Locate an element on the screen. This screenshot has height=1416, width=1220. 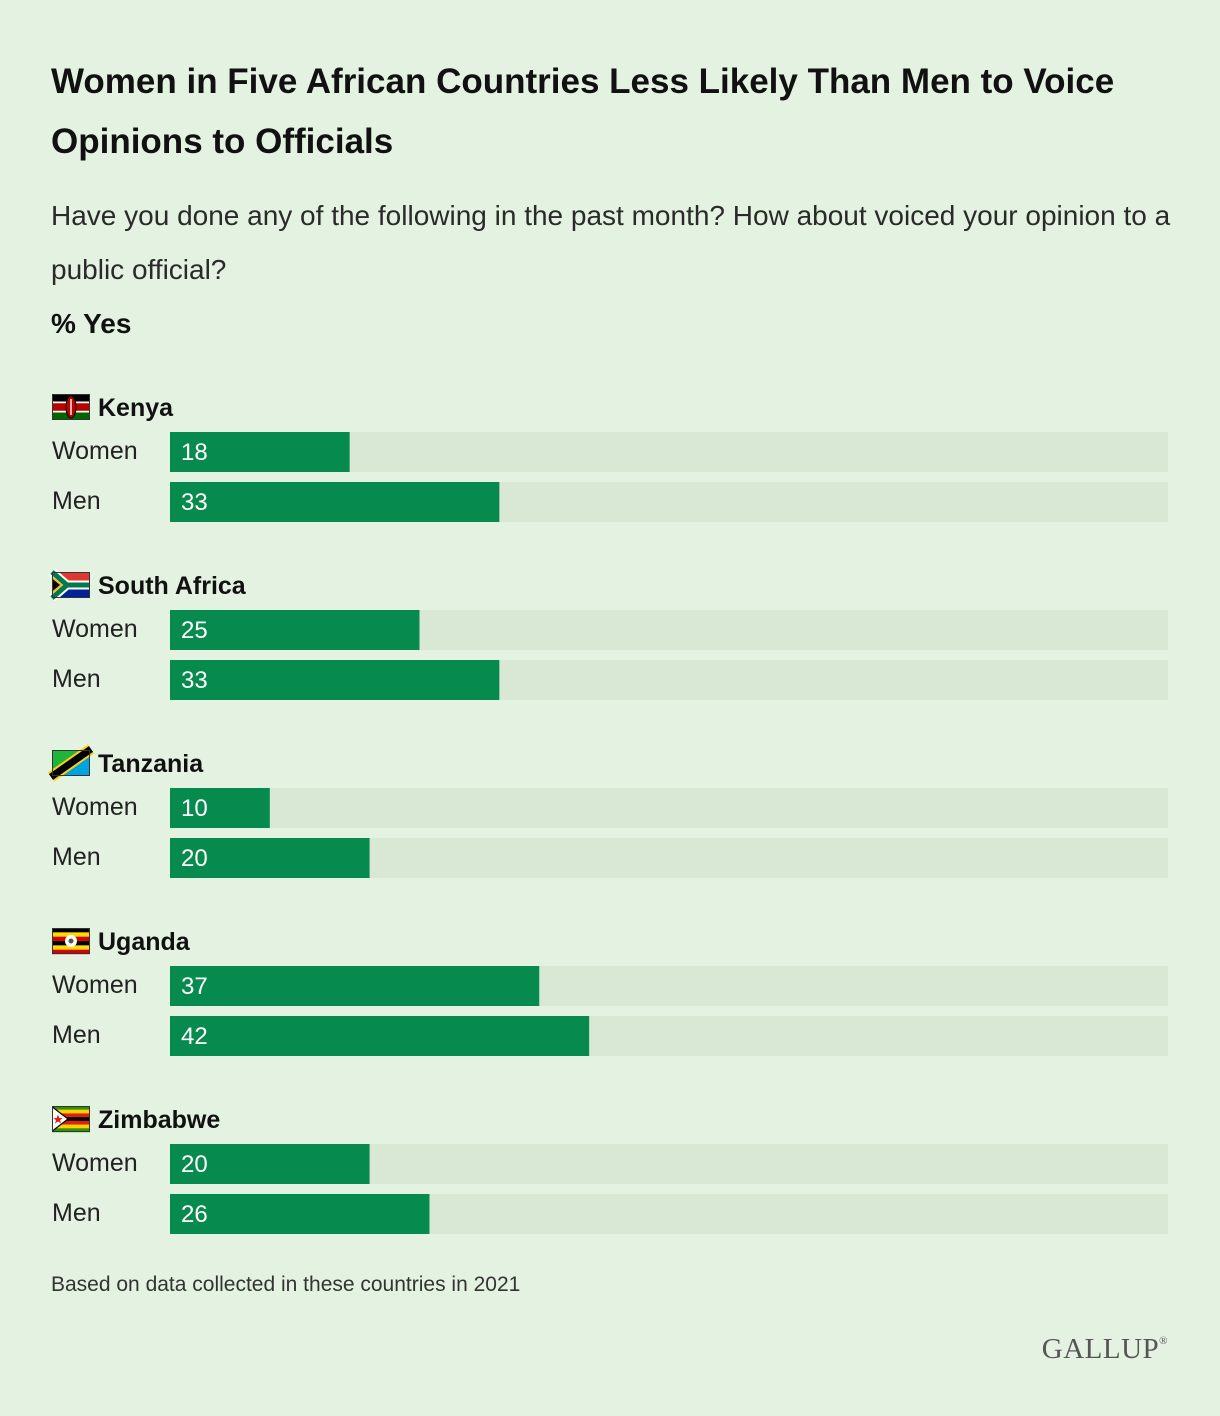
country-group-tanzania: Tanzania Women 10 Men 20 is located at coordinates (607, 811).